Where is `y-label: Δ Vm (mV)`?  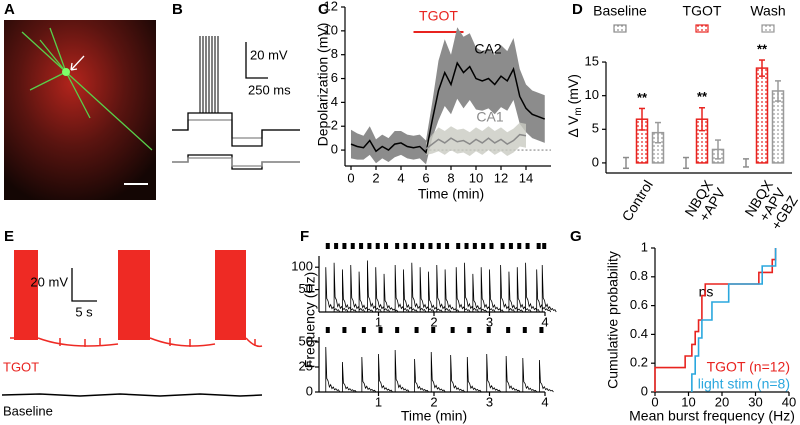 y-label: Δ Vm (mV) is located at coordinates (574, 105).